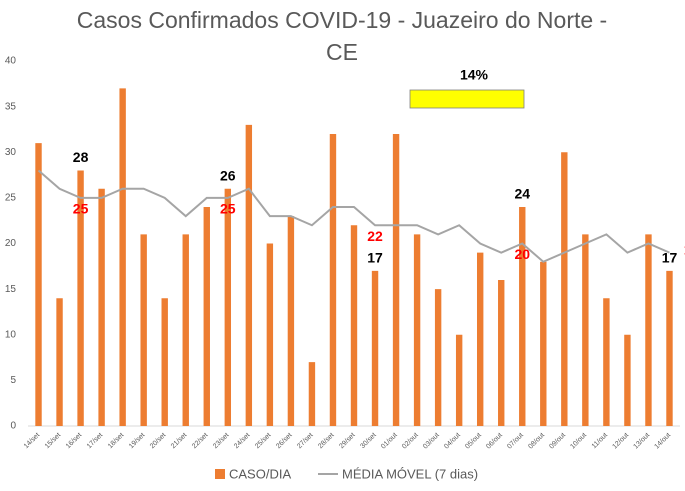 This screenshot has height=491, width=685. Describe the element at coordinates (522, 254) in the screenshot. I see `data-label: 20` at that location.